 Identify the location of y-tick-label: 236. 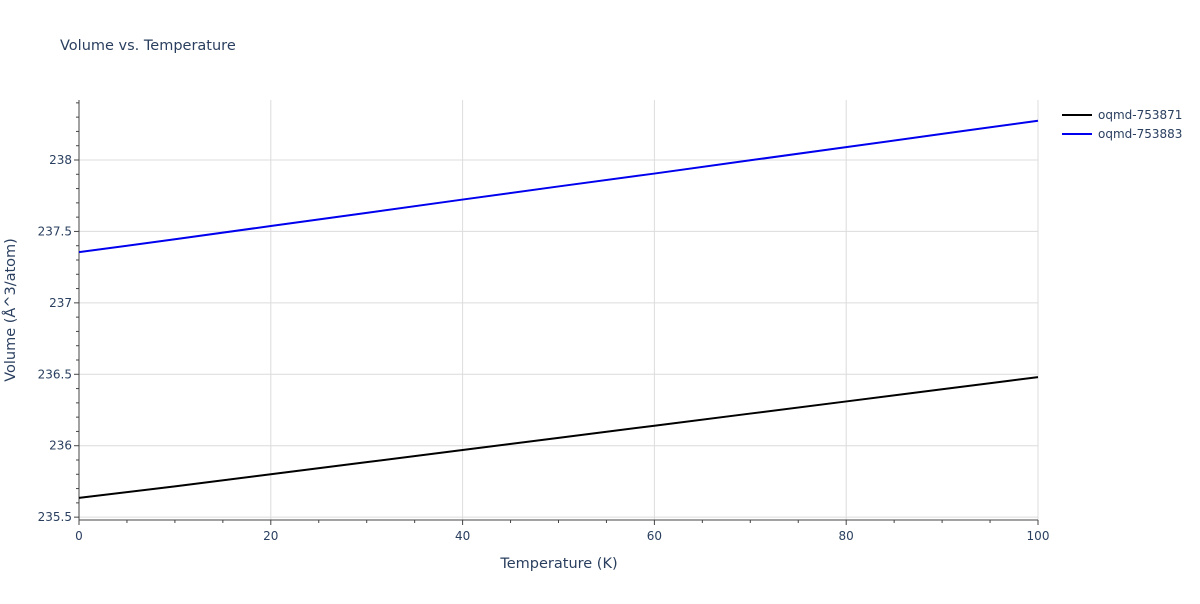
(60, 446).